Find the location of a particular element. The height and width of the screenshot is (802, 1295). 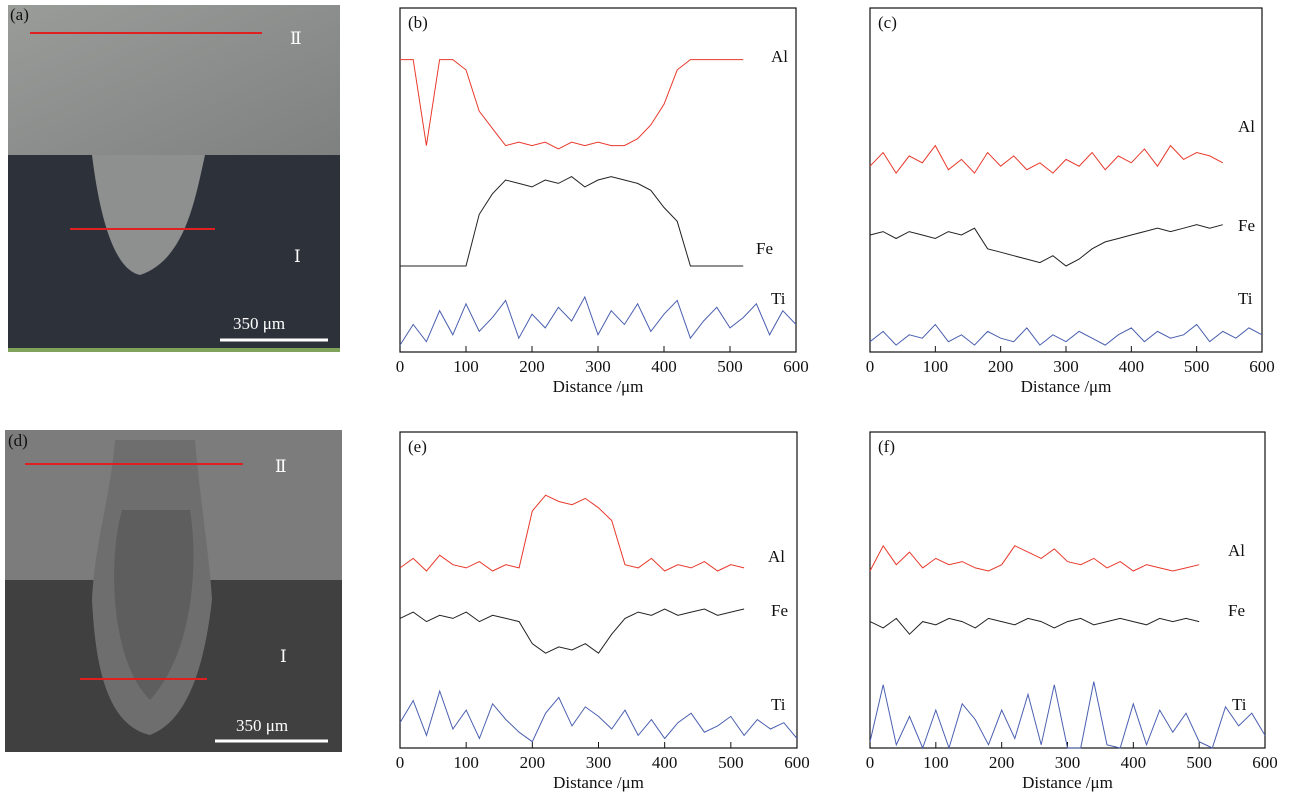

weld-zone is located at coordinates (148, 215).